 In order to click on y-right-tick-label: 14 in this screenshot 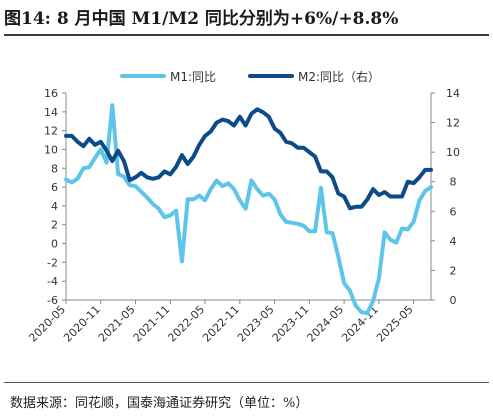, I will do `click(453, 93)`.